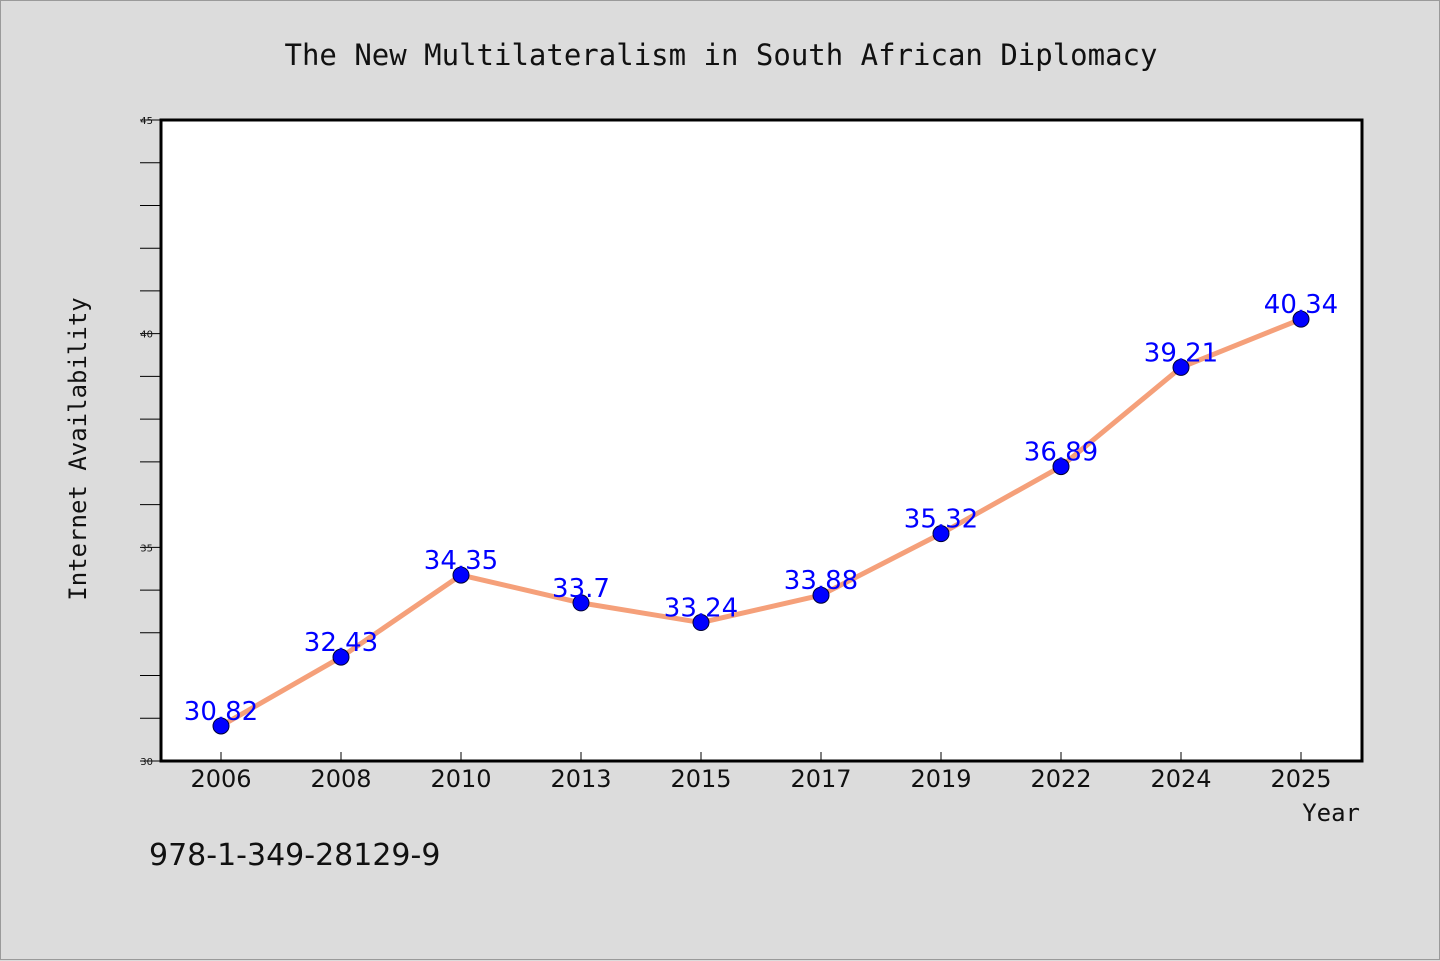 The width and height of the screenshot is (1440, 961). I want to click on x-tick-label: 2013, so click(580, 779).